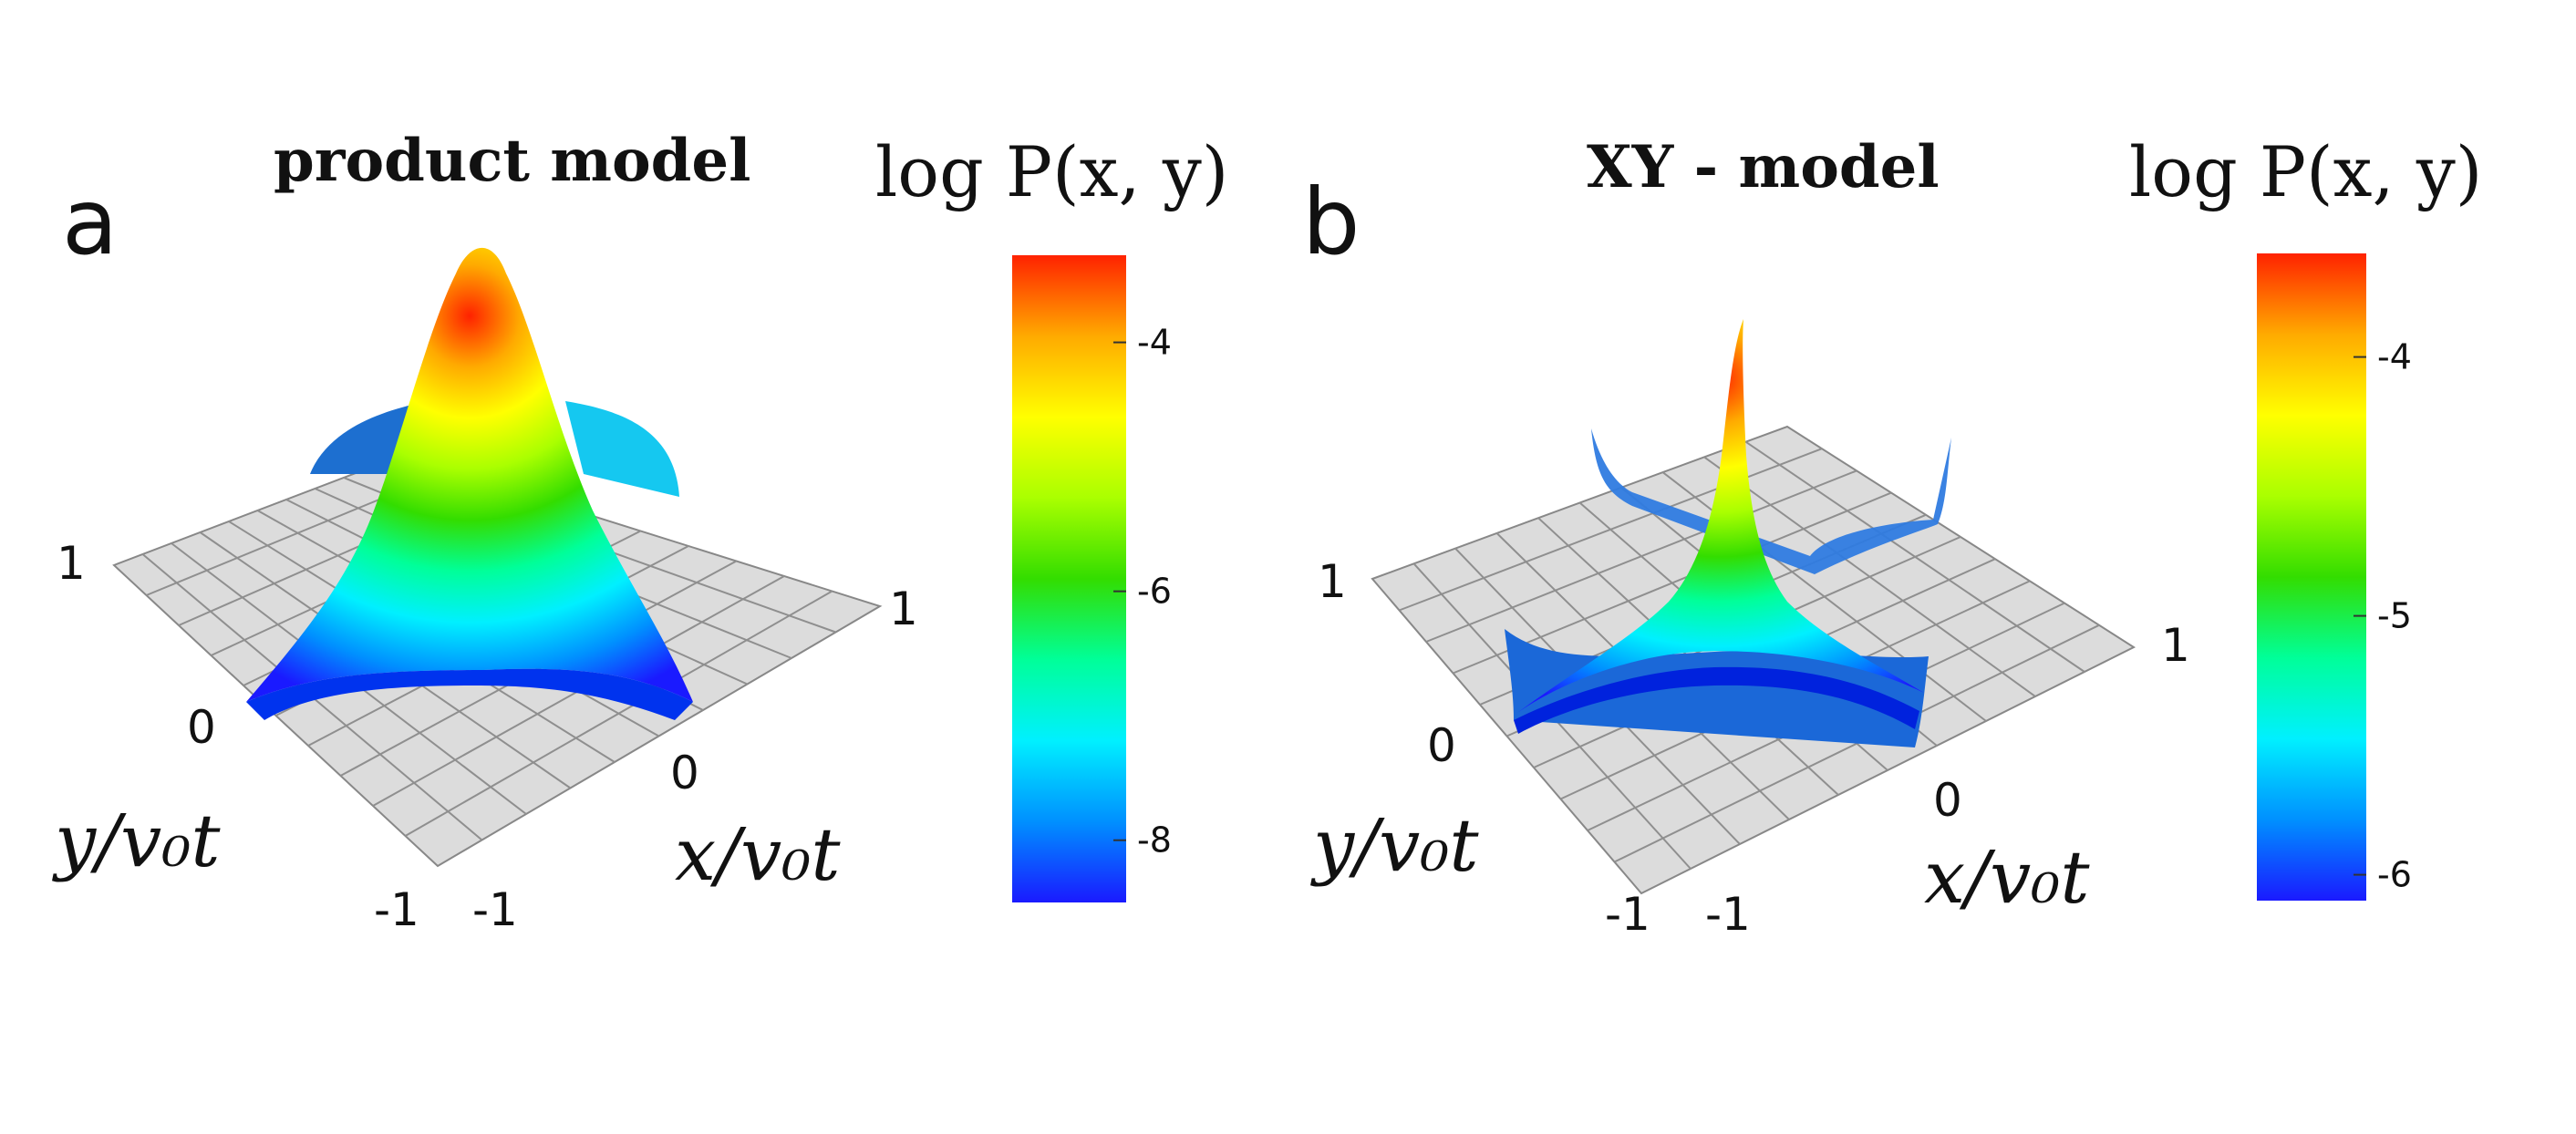  I want to click on surface-b, so click(1728, 533).